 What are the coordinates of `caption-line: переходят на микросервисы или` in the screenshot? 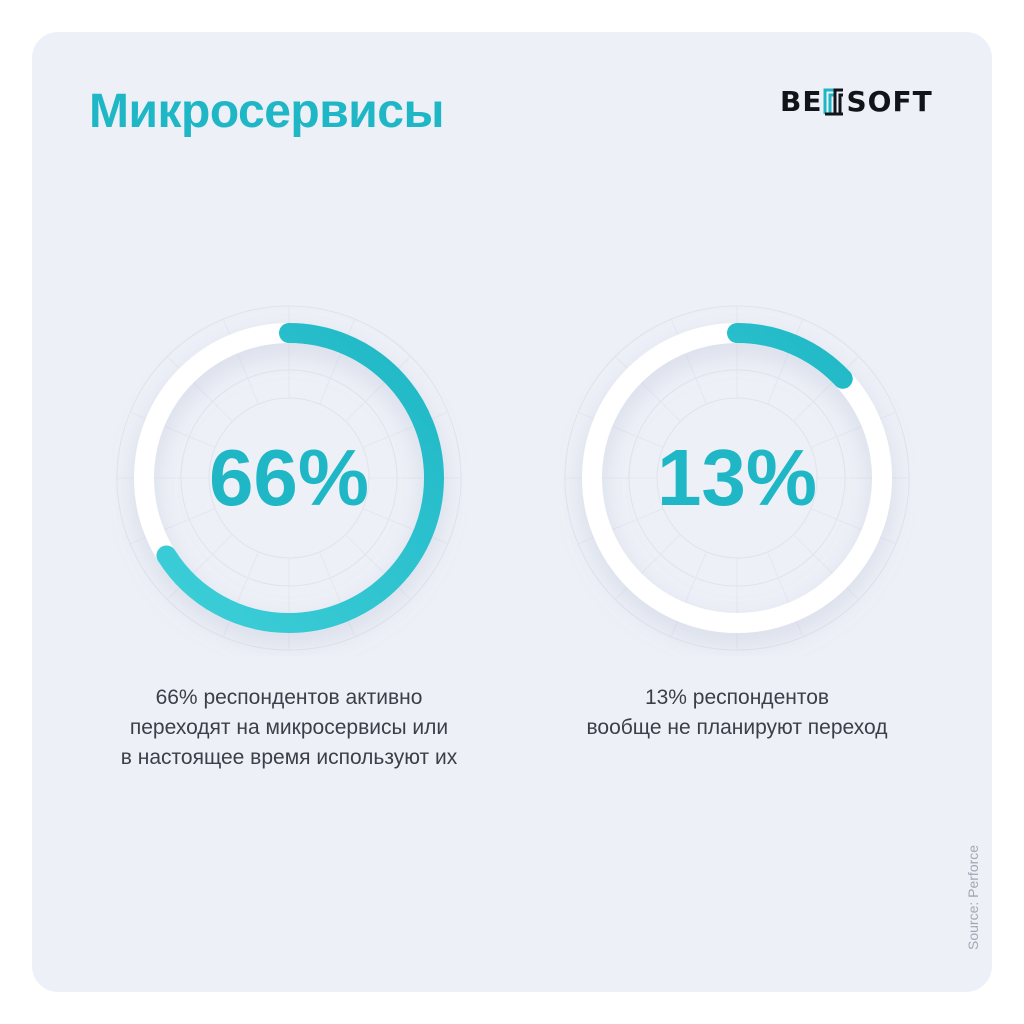 It's located at (289, 727).